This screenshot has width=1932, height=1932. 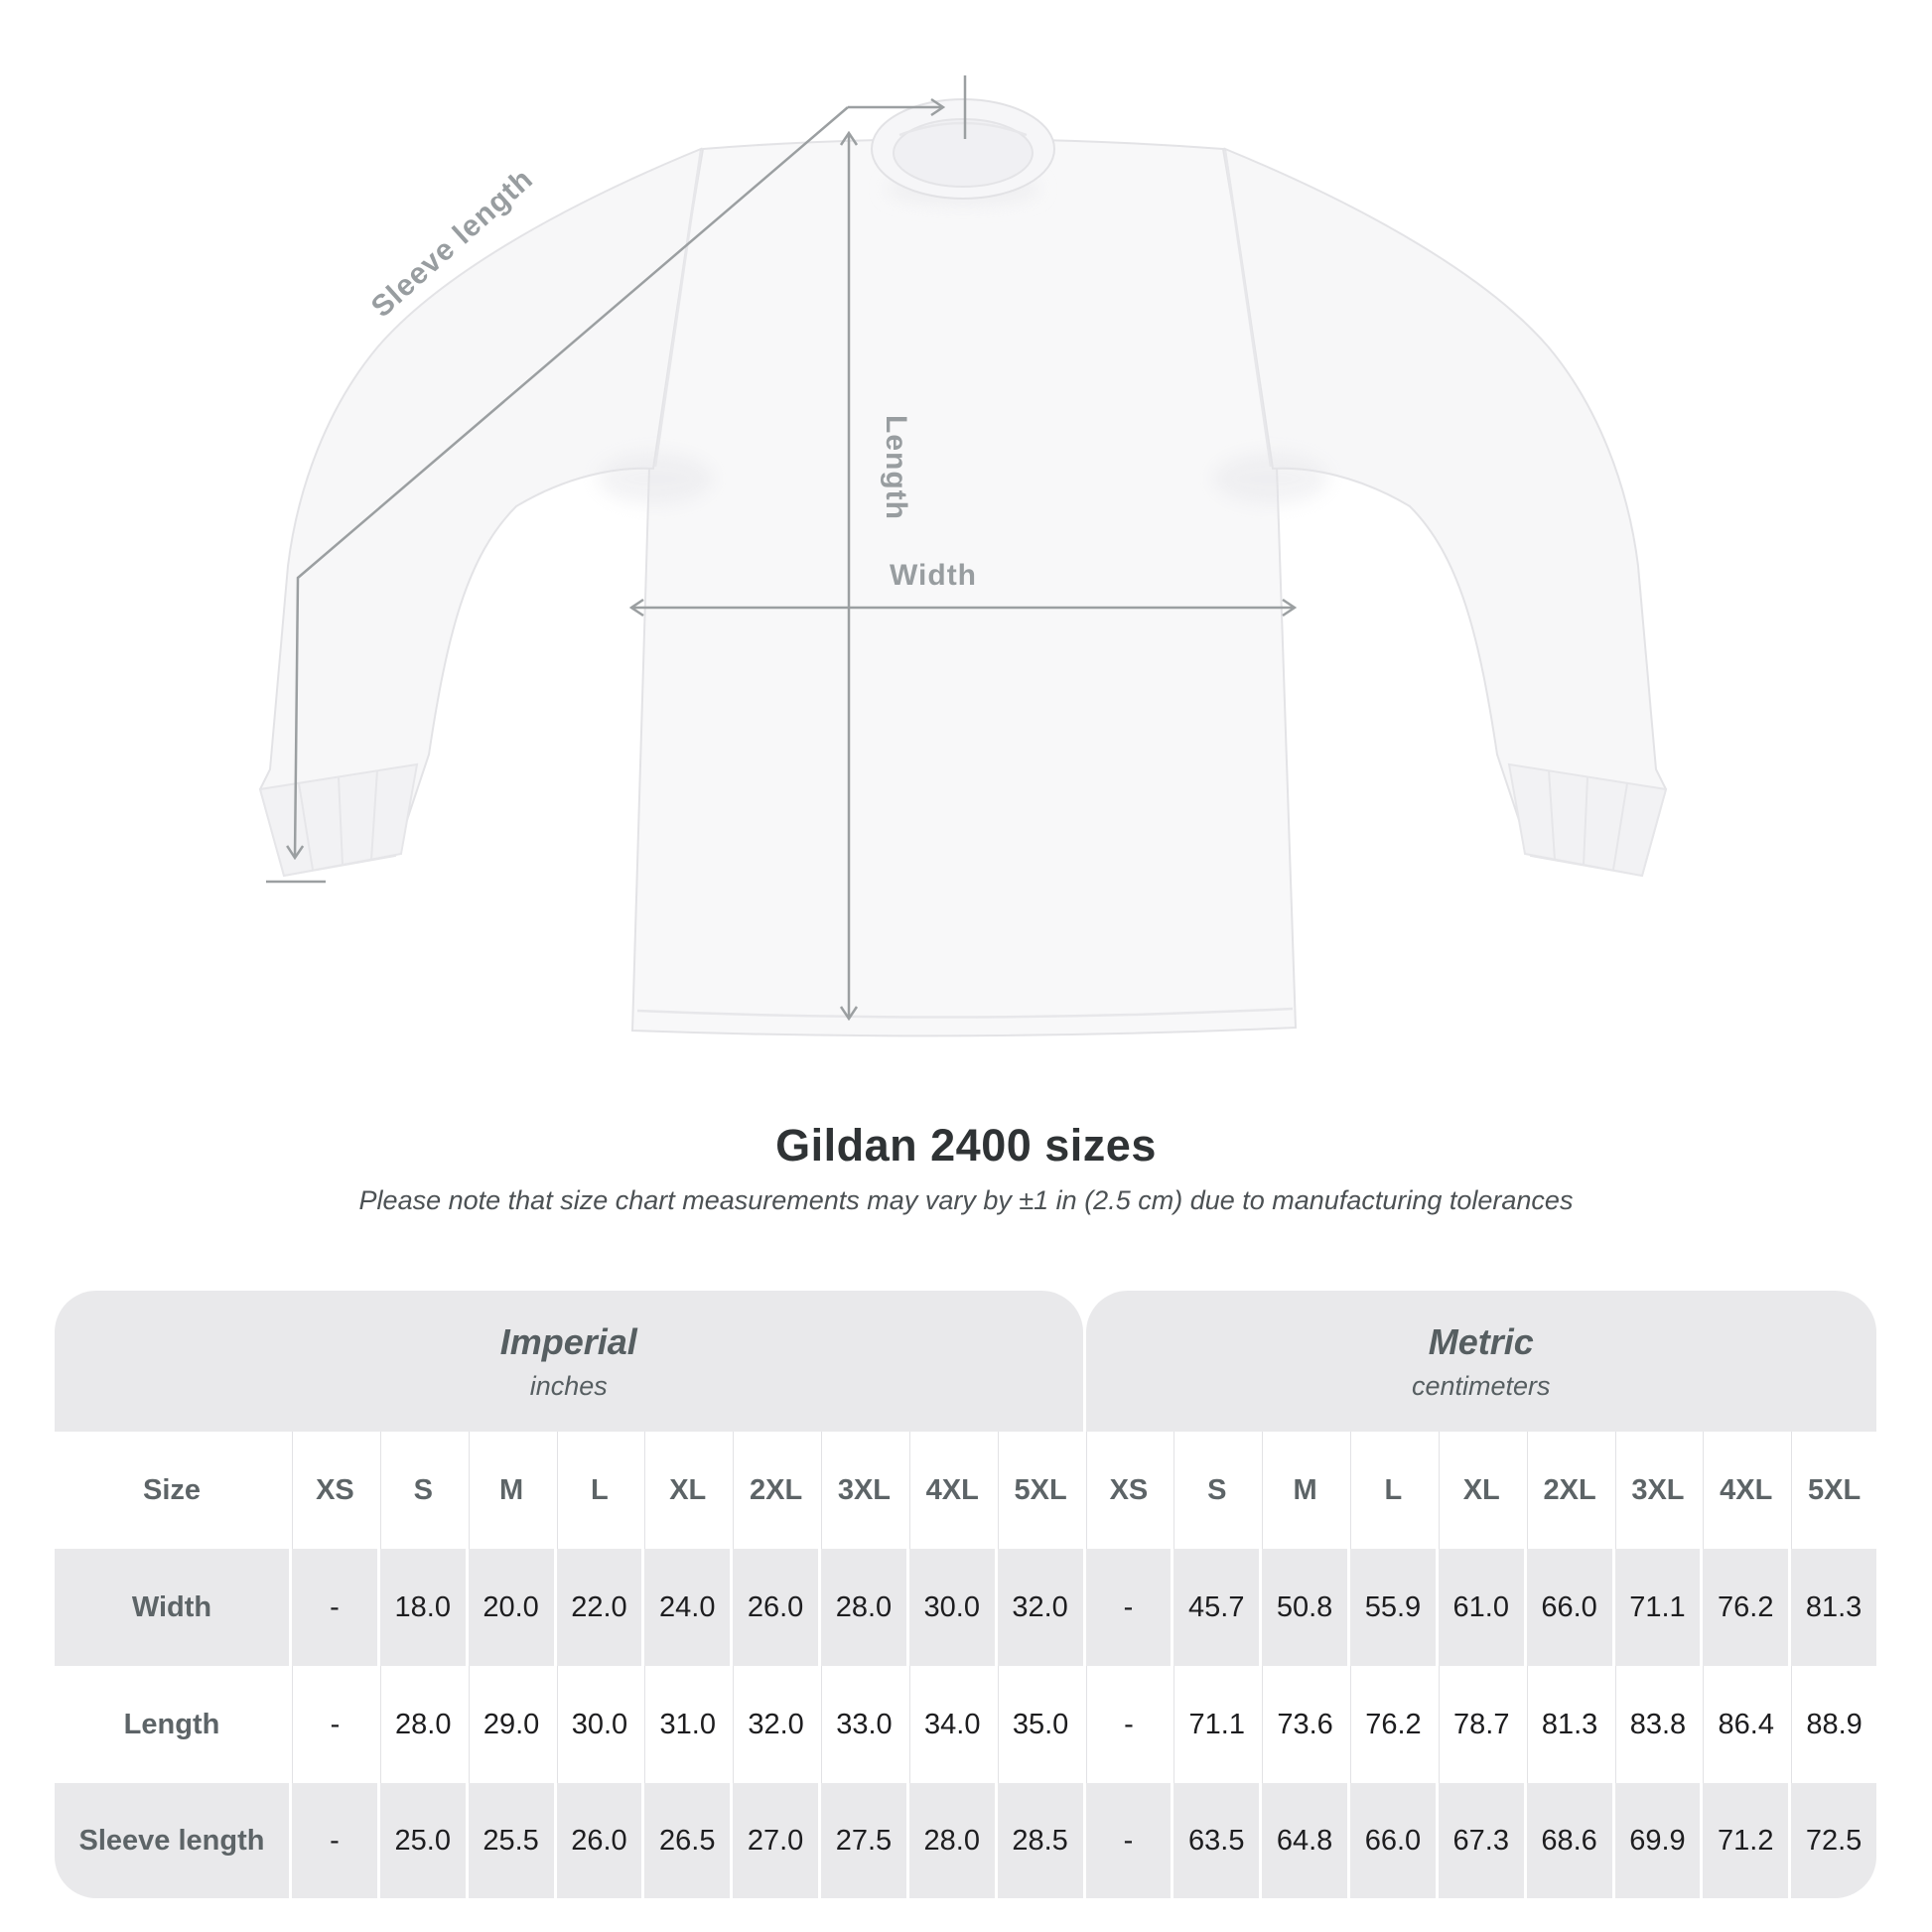 I want to click on value-cell: 68.6, so click(x=1569, y=1841).